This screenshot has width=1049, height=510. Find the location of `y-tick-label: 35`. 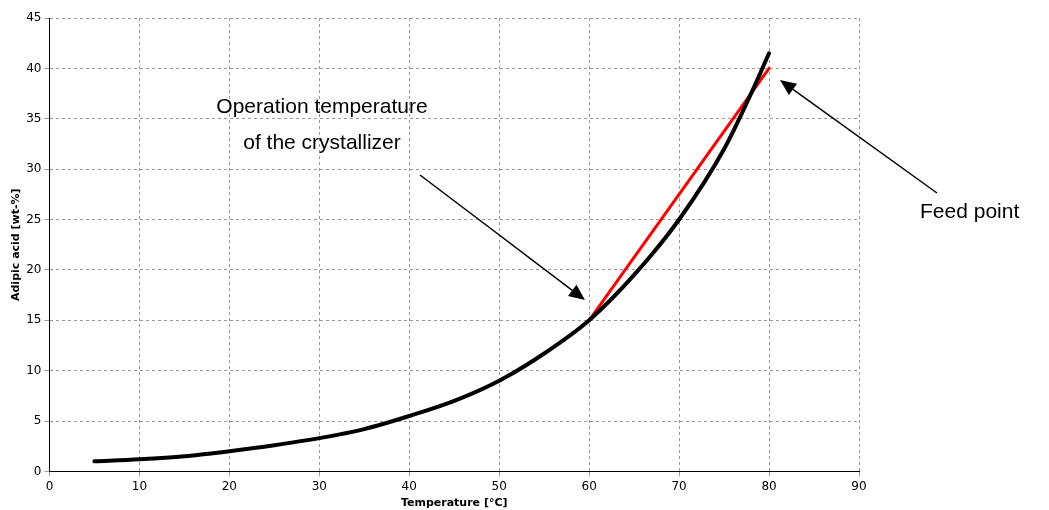

y-tick-label: 35 is located at coordinates (34, 117).